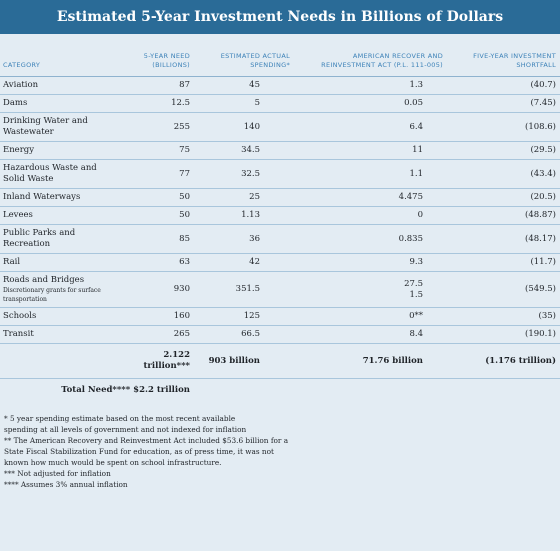 The width and height of the screenshot is (560, 551). Describe the element at coordinates (503, 55) in the screenshot. I see `header-shortfall: FIVE-YEAR INVESTMENT SHORTFALL` at that location.